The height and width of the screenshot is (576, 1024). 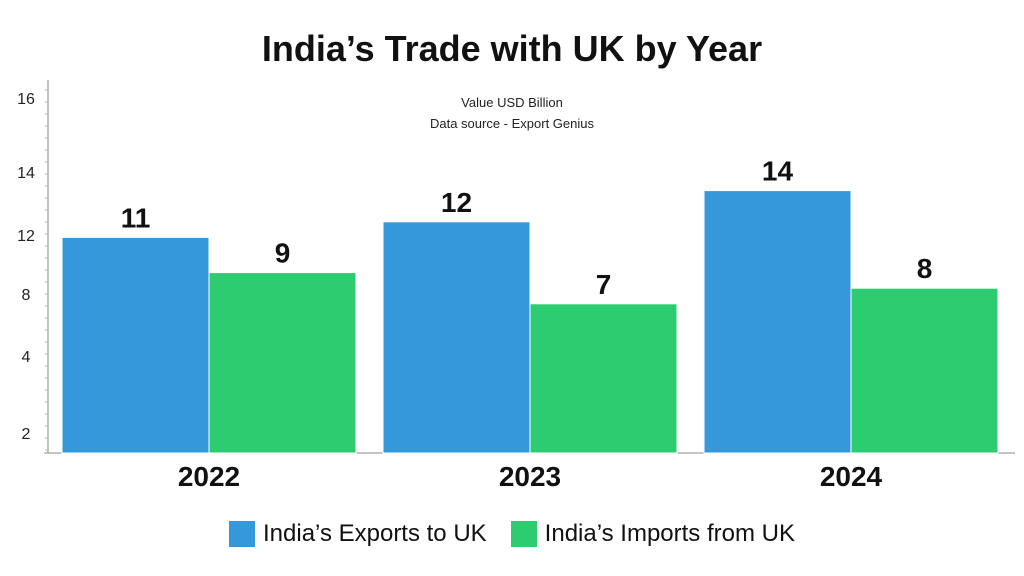 What do you see at coordinates (136, 217) in the screenshot?
I see `bar-value-label: 11` at bounding box center [136, 217].